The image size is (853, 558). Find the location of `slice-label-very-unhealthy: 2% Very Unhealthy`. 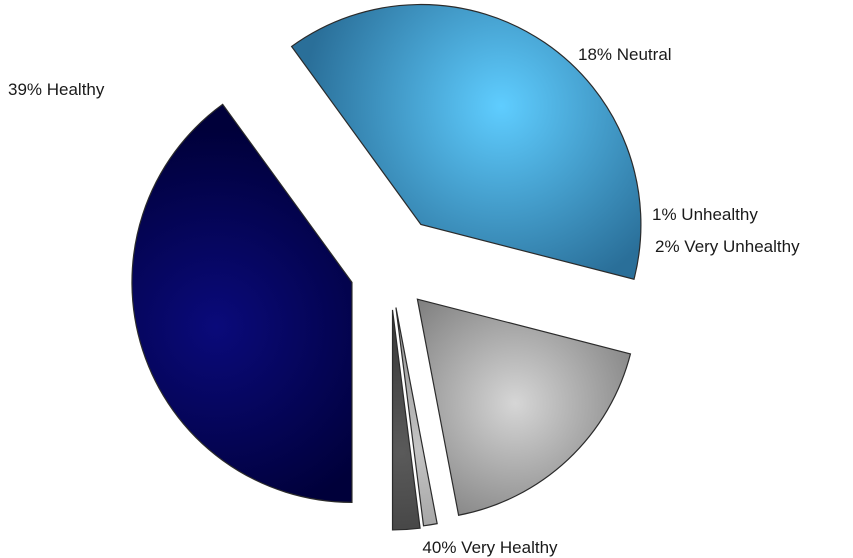

slice-label-very-unhealthy: 2% Very Unhealthy is located at coordinates (727, 246).